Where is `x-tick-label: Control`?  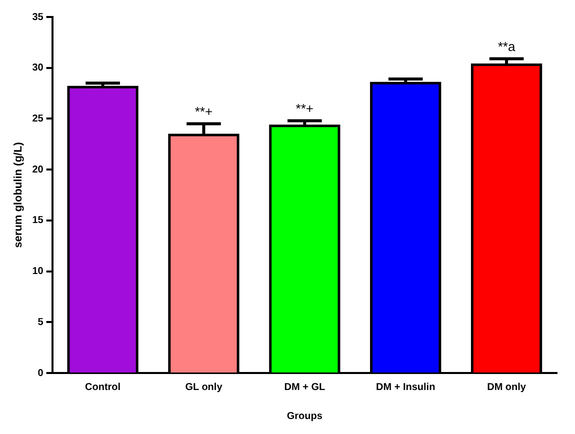
x-tick-label: Control is located at coordinates (103, 387).